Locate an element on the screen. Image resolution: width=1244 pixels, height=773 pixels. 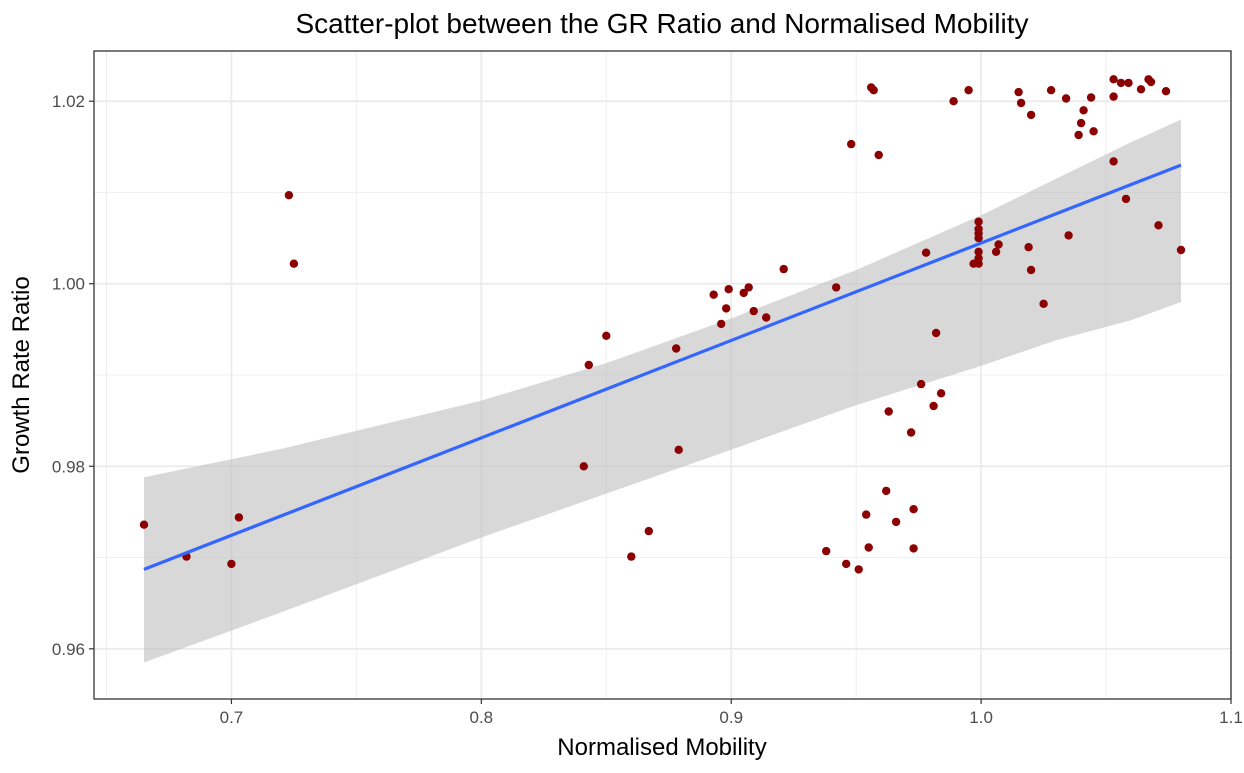
x-tick-label: 1.1 is located at coordinates (1231, 717).